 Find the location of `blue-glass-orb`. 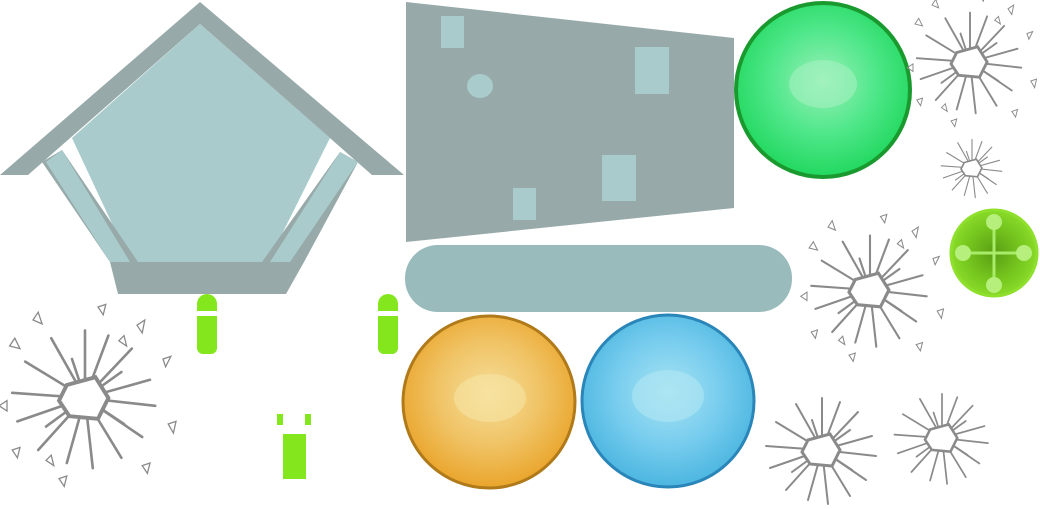

blue-glass-orb is located at coordinates (668, 401).